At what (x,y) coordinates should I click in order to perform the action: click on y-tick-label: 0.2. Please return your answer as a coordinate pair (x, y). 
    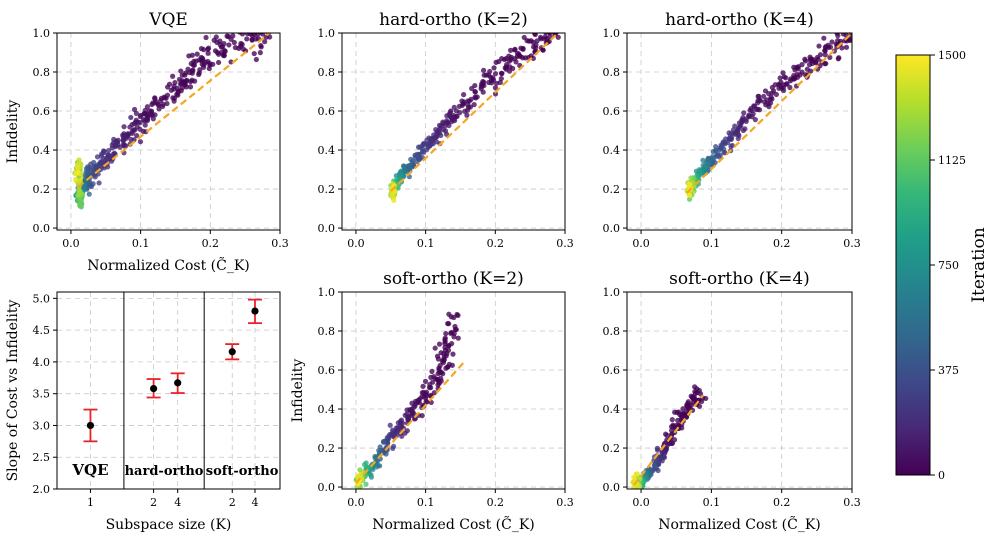
    Looking at the image, I should click on (612, 189).